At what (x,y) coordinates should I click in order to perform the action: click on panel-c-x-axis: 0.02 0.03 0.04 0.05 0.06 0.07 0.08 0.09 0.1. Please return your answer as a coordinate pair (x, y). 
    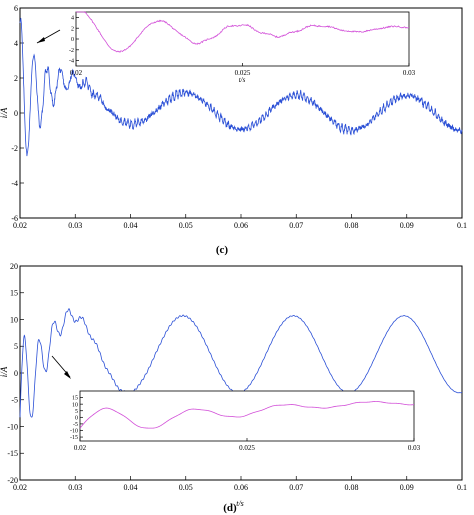
    Looking at the image, I should click on (240, 222).